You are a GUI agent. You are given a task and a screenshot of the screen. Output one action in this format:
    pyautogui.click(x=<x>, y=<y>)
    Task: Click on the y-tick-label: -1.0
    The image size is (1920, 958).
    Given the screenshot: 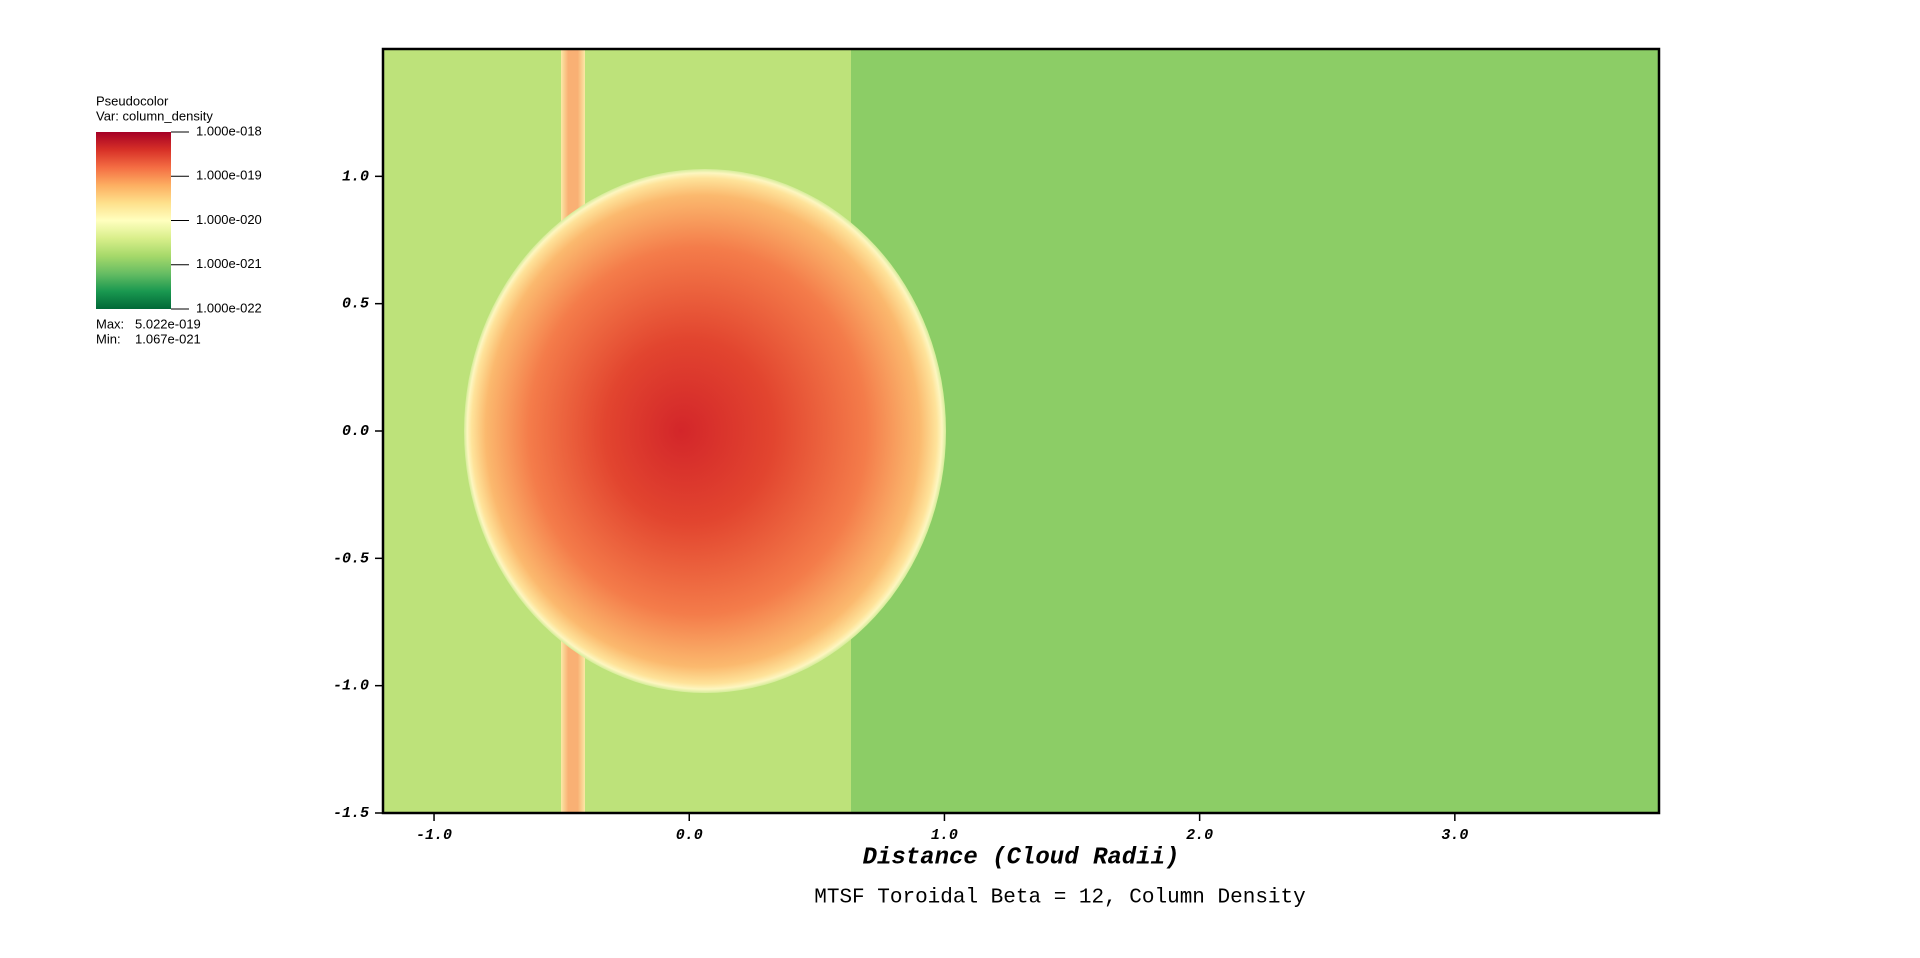 What is the action you would take?
    pyautogui.click(x=351, y=686)
    